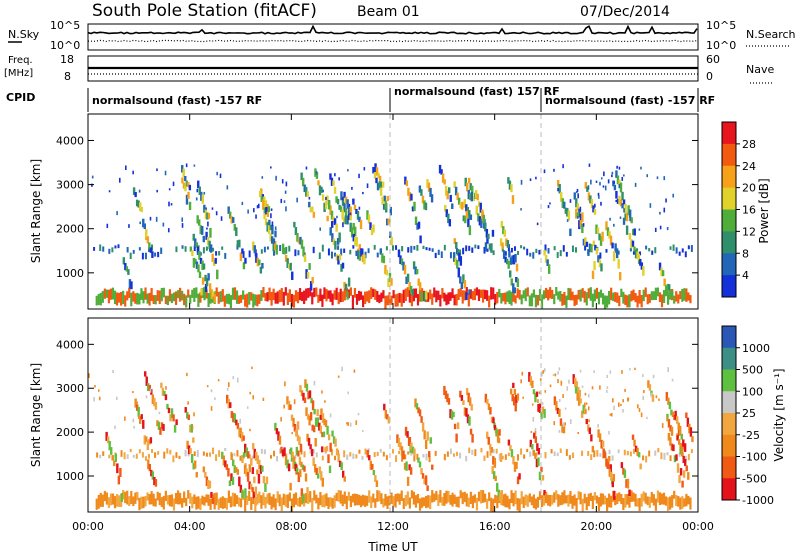 This screenshot has width=800, height=554. I want to click on nsearch-tick-bottom: 10^0, so click(721, 45).